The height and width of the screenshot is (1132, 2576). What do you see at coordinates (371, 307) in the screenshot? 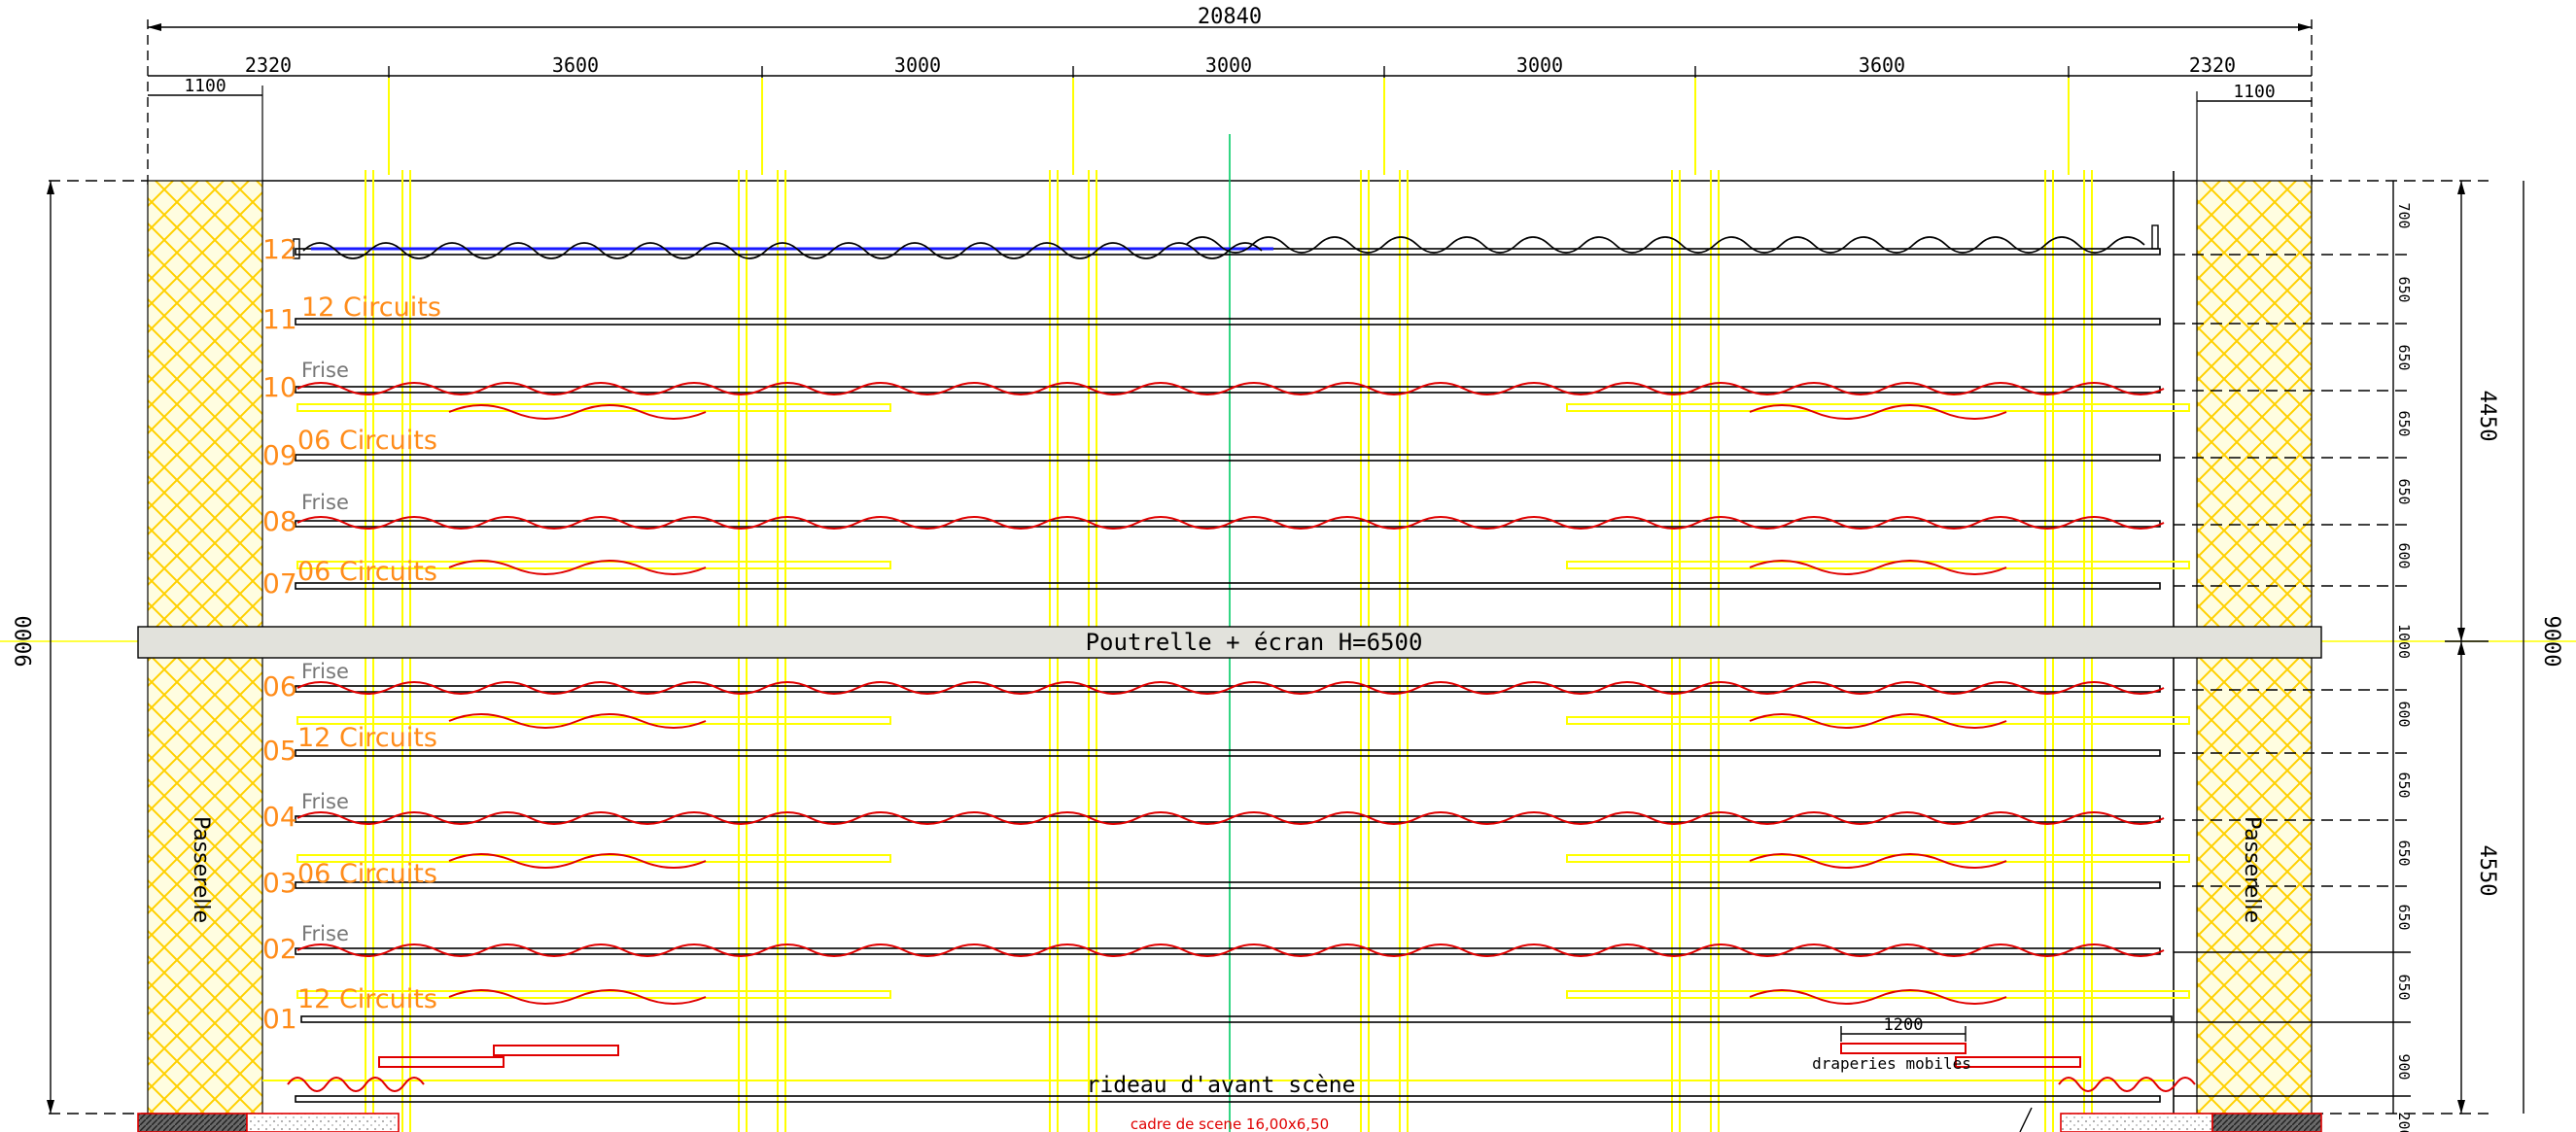
I see `circuits-label-bar-11: 12 Circuits` at bounding box center [371, 307].